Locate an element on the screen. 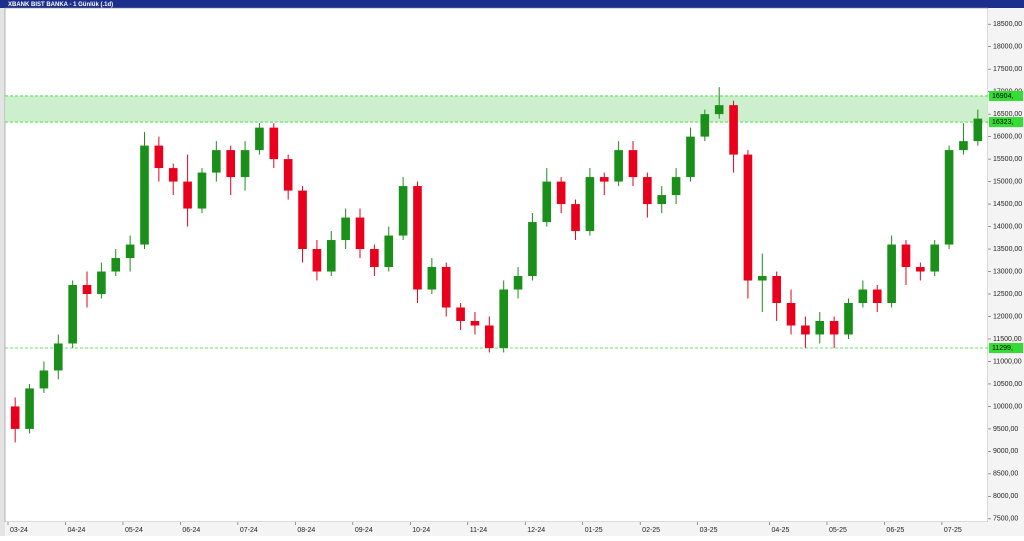  y-tick-label: 15500,00 is located at coordinates (1007, 159).